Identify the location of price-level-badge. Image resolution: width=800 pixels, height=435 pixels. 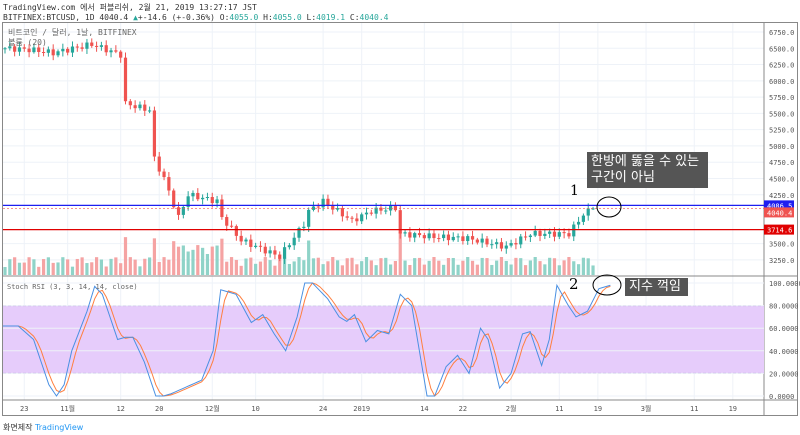
(779, 205).